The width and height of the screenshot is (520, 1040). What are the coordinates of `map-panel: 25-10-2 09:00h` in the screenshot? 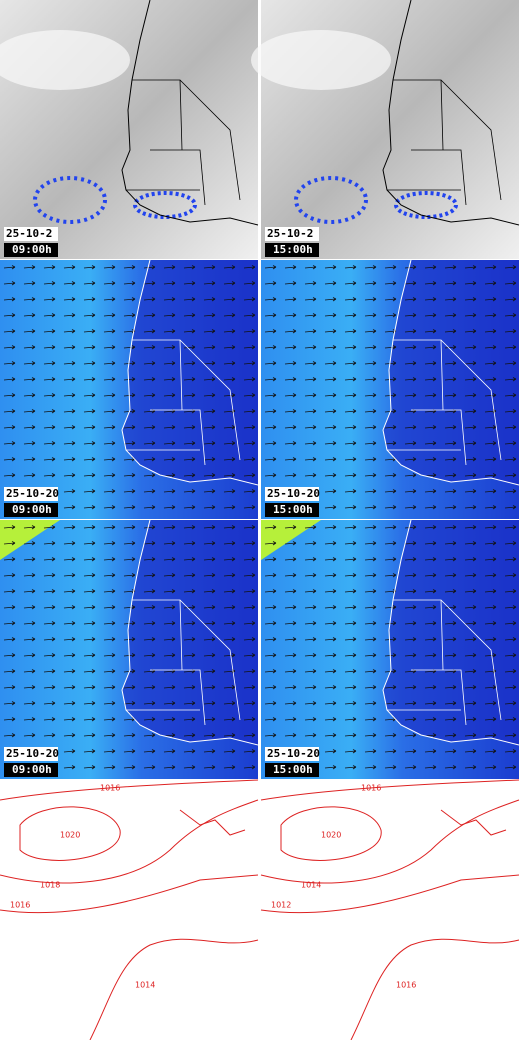 It's located at (129, 129).